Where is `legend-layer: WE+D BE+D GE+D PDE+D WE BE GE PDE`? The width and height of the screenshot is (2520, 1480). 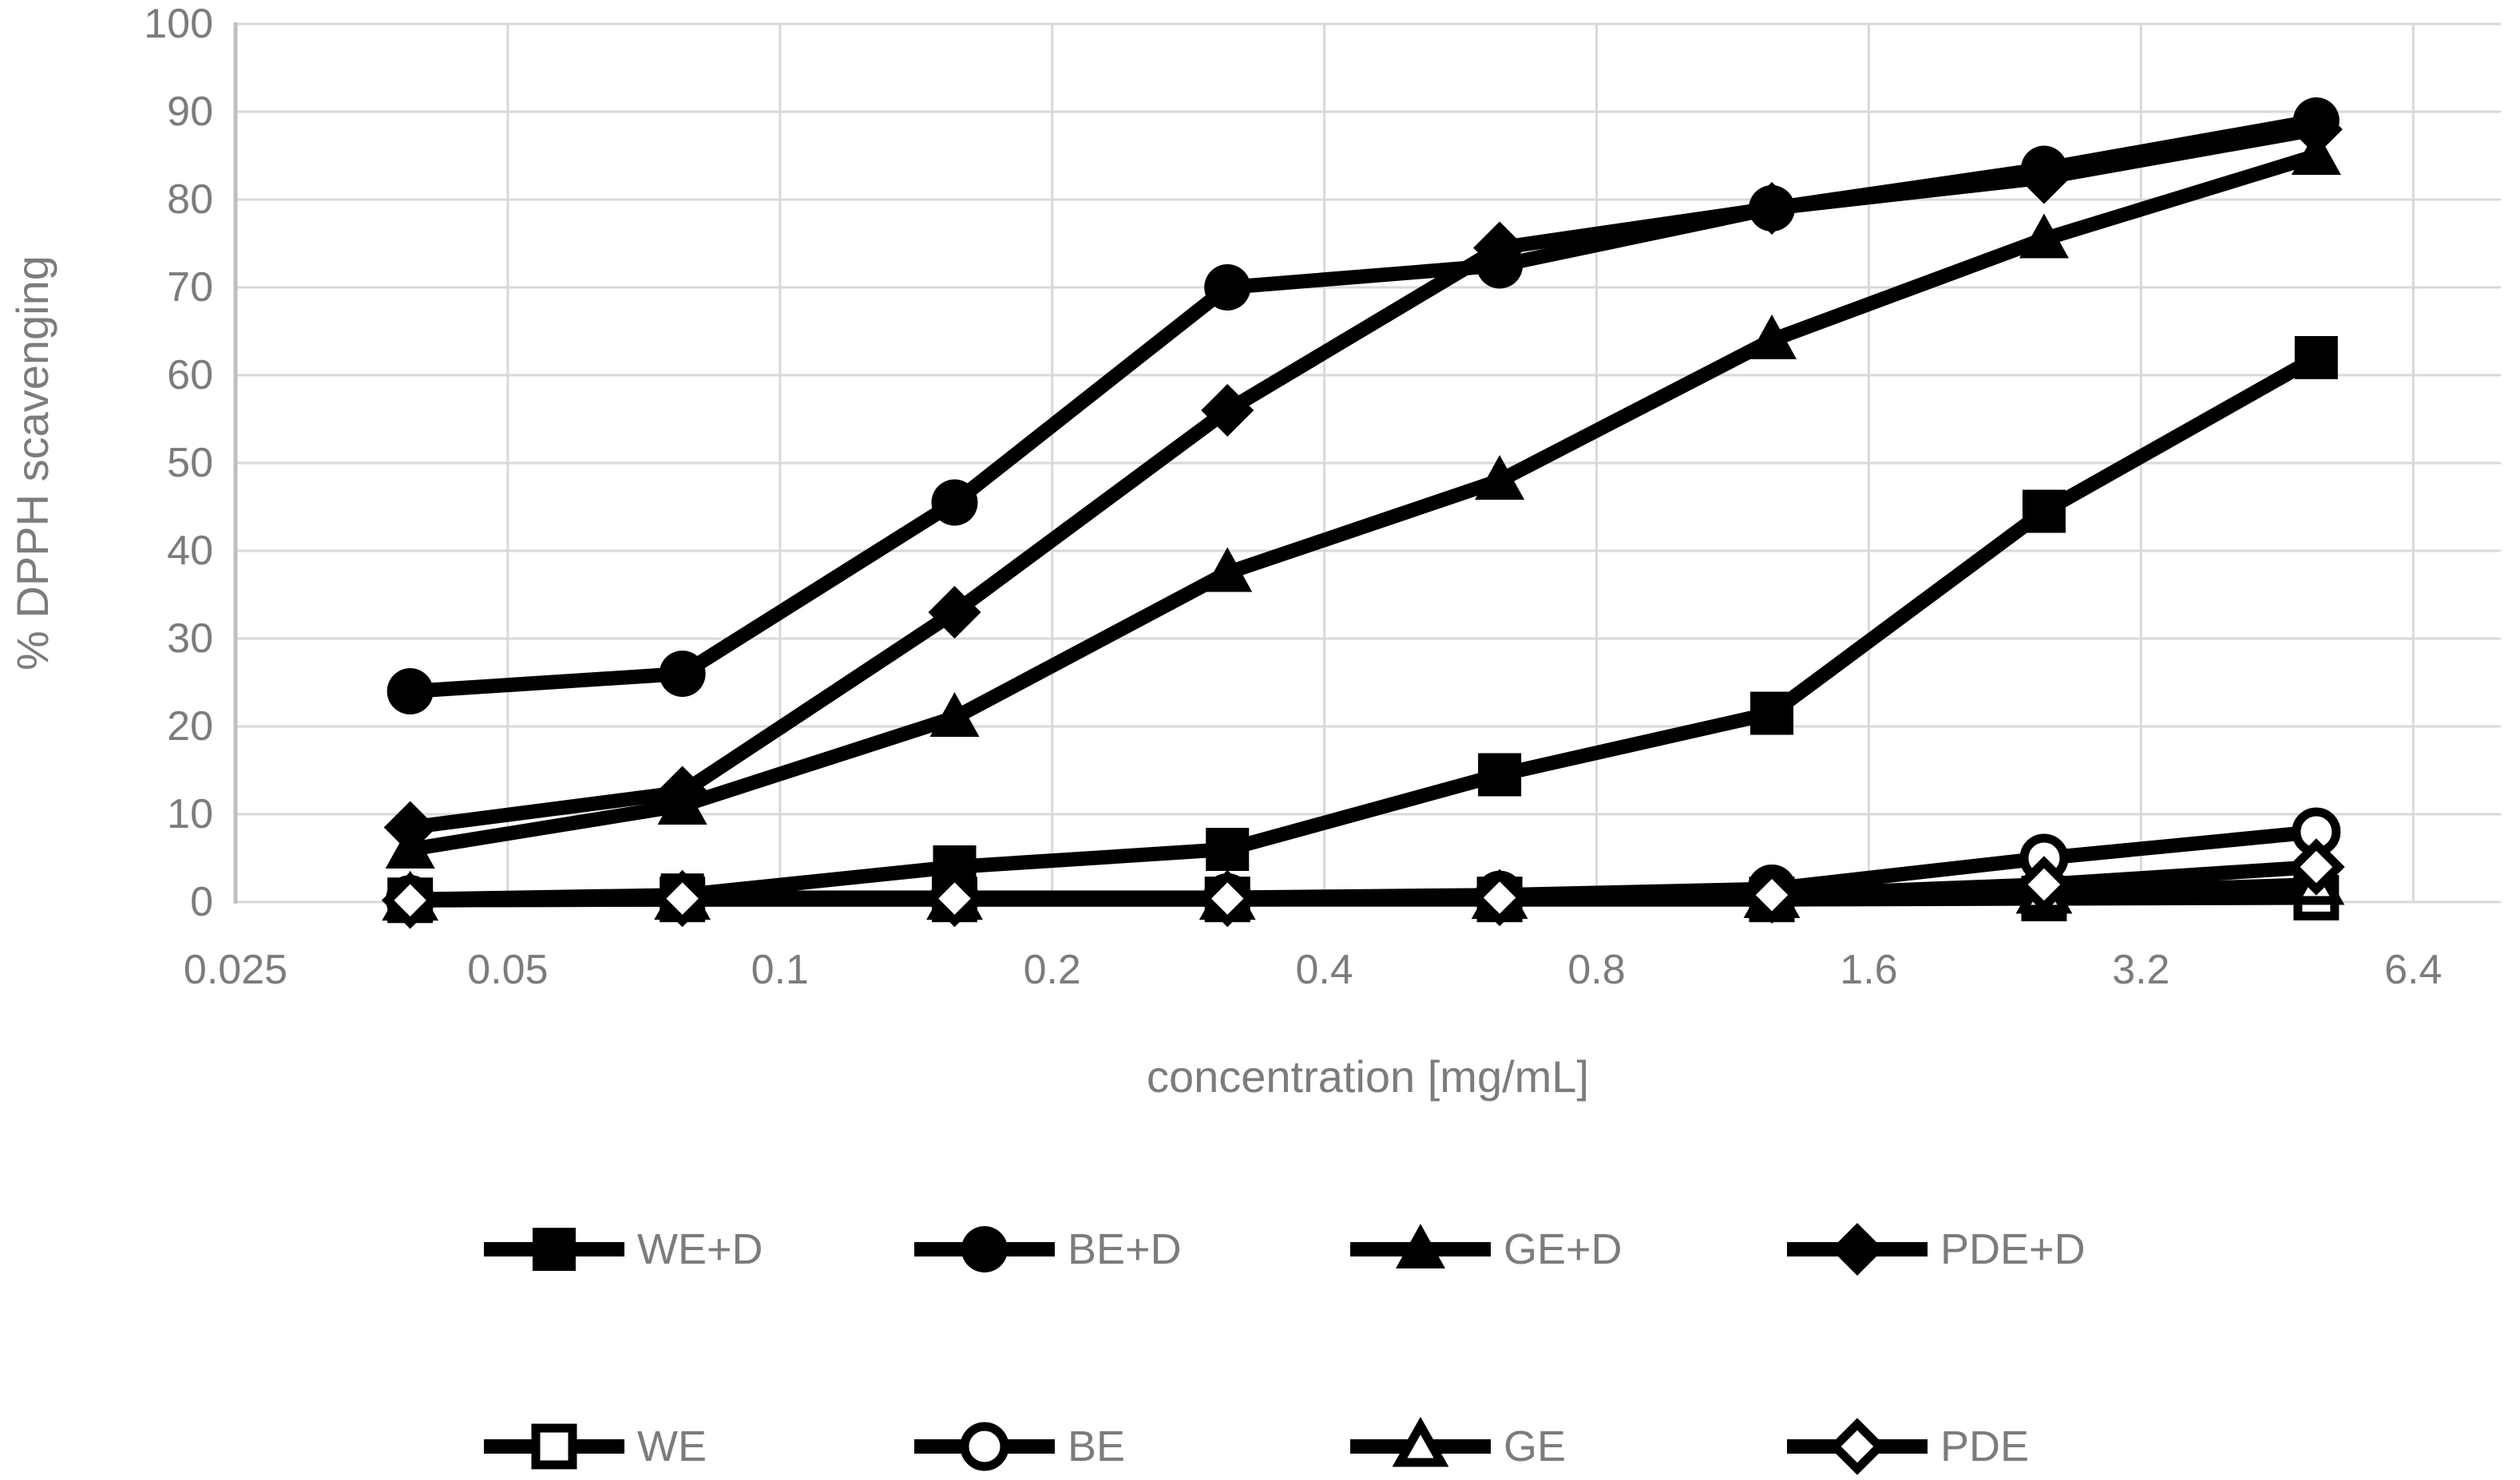
legend-layer: WE+D BE+D GE+D PDE+D WE BE GE PDE is located at coordinates (1285, 1349).